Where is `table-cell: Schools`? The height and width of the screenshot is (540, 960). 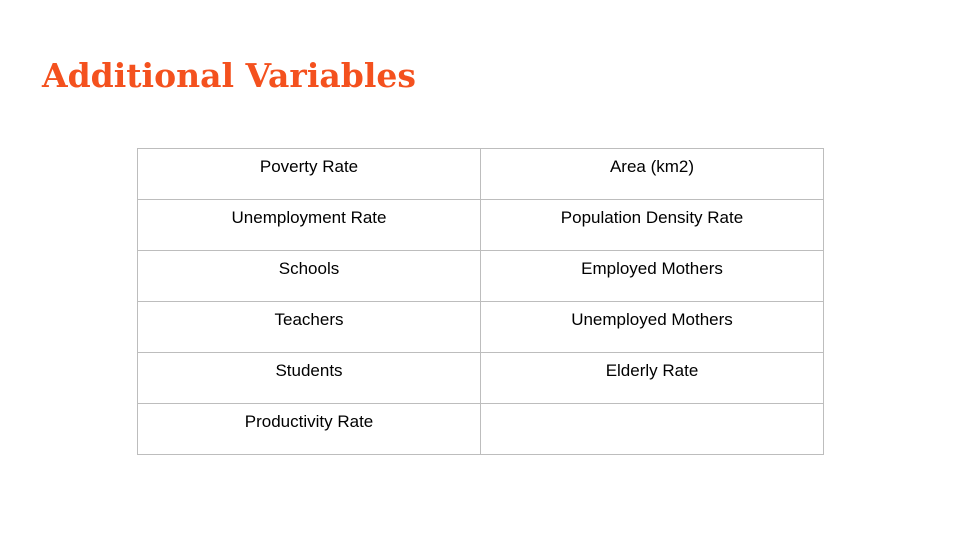
table-cell: Schools is located at coordinates (309, 276).